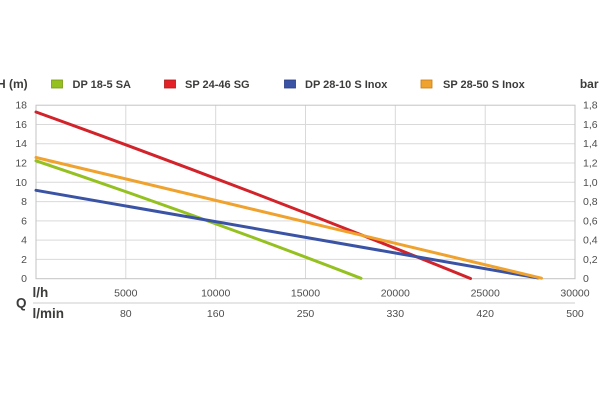 This screenshot has height=400, width=600. I want to click on svg-text: 18, so click(21, 106).